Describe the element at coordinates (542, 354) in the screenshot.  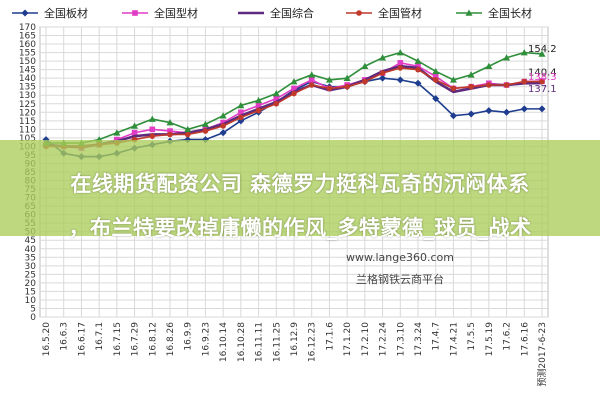
I see `x-tick-label: 预测2017-6-23` at that location.